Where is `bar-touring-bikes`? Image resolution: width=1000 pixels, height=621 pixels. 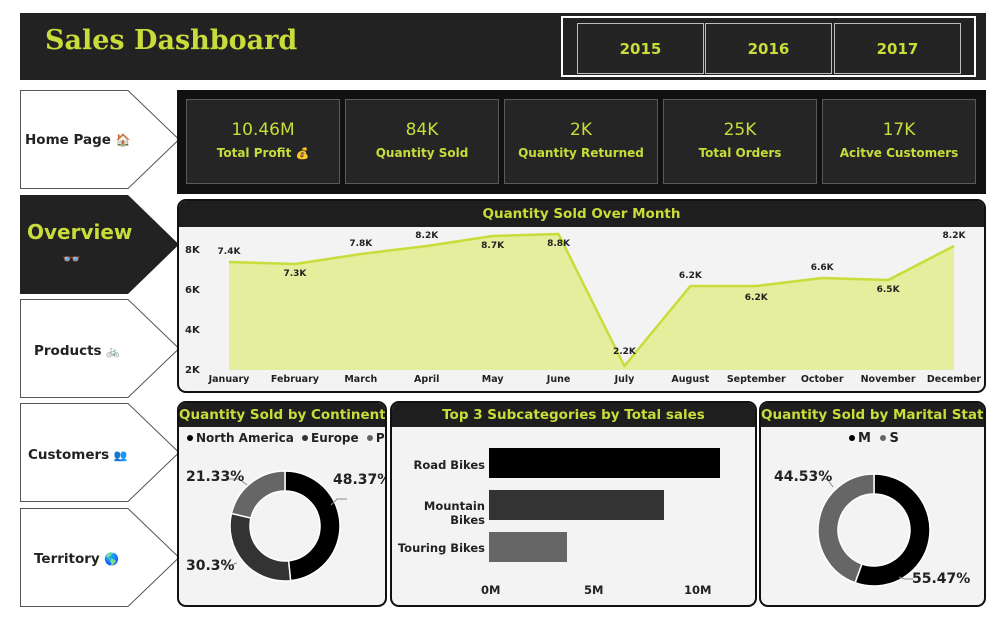 bar-touring-bikes is located at coordinates (528, 547).